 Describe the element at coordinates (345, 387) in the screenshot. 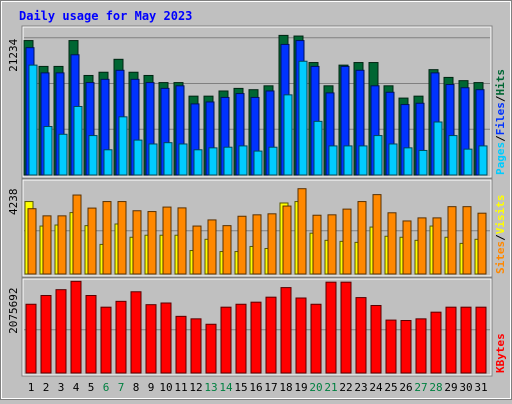

I see `day-label: 22` at that location.